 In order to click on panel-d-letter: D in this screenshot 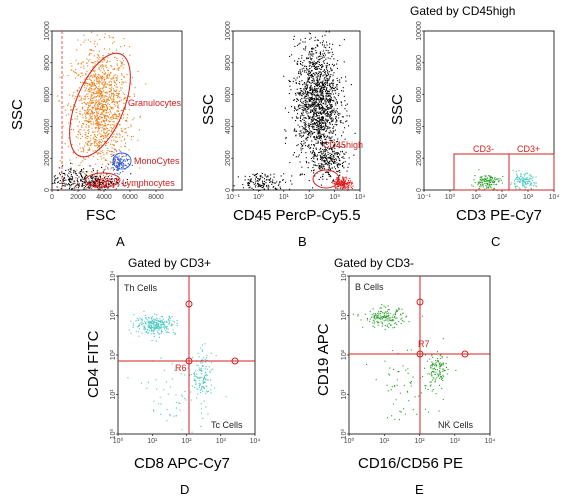, I will do `click(184, 489)`.